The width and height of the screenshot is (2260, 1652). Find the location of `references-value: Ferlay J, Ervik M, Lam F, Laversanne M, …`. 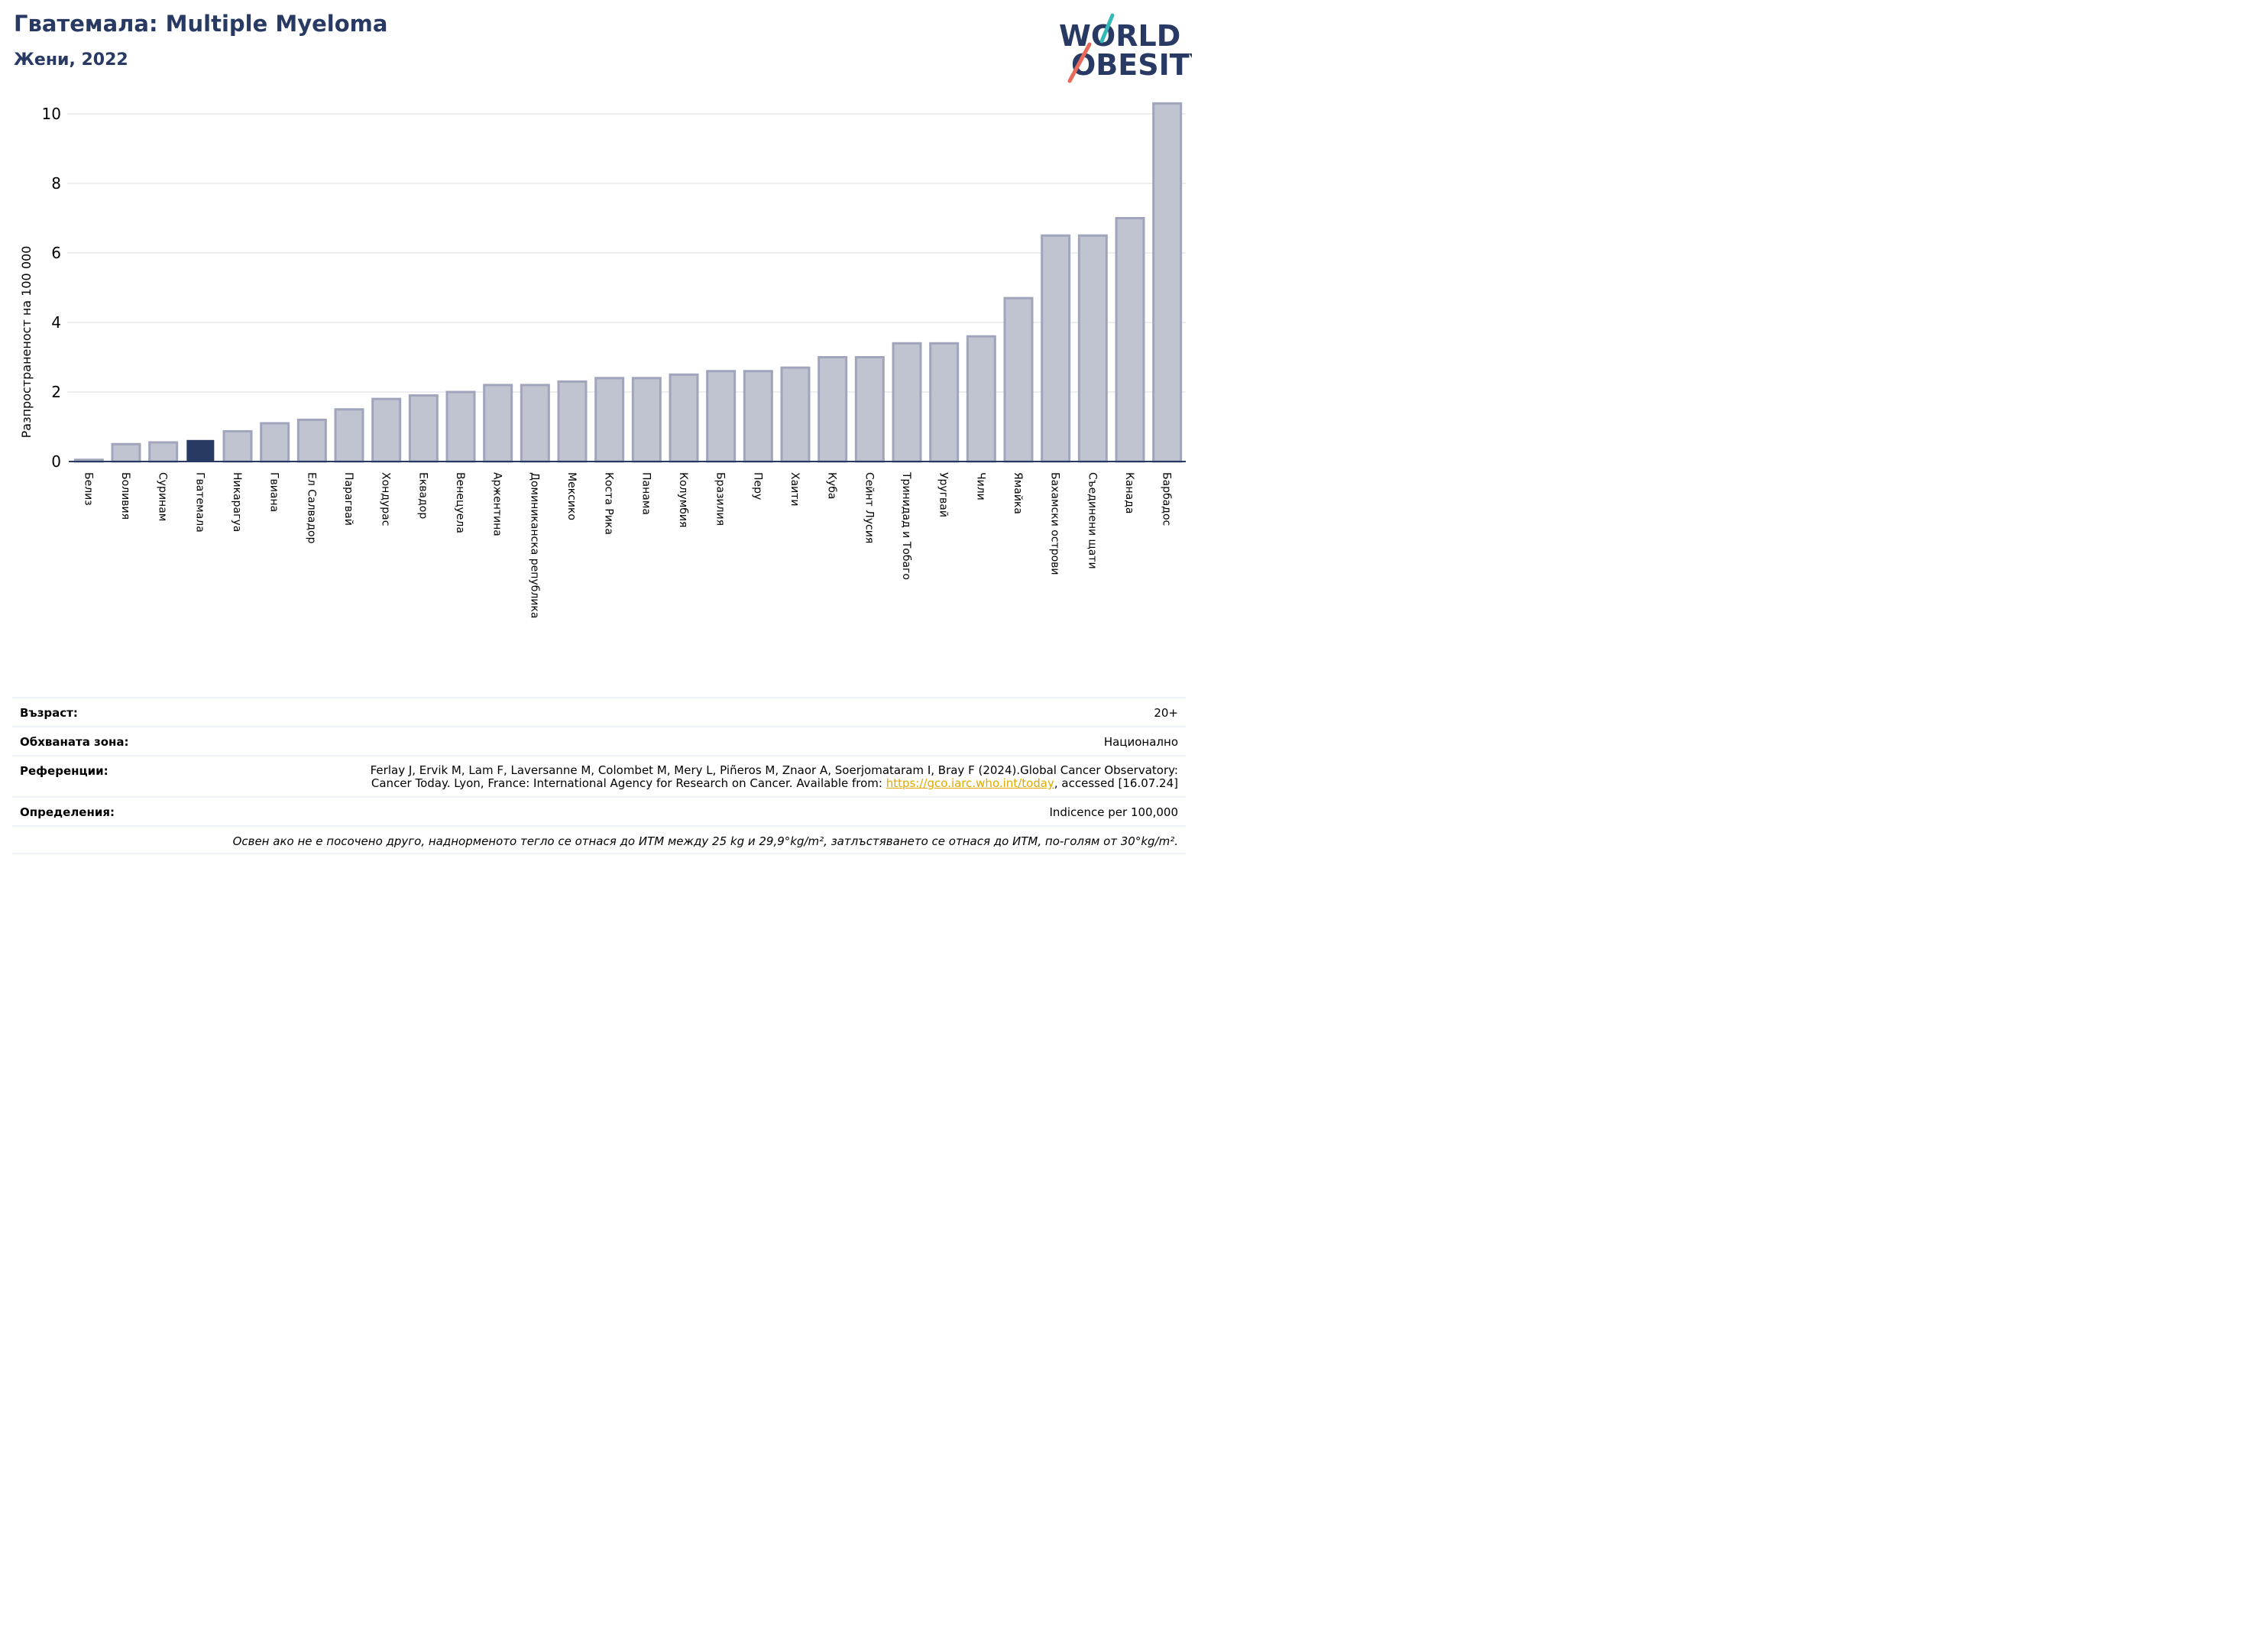

references-value: Ferlay J, Ervik M, Lam F, Laversanne M, … is located at coordinates (774, 777).